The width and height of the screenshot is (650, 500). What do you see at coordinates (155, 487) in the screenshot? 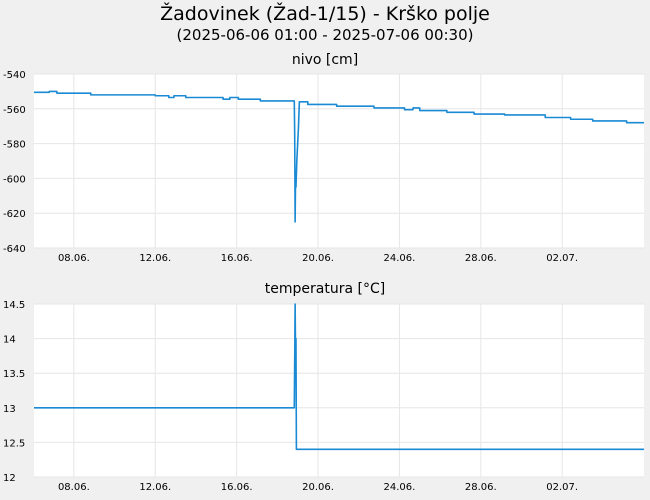
I see `temperature-x-tick-label: 12.06.` at bounding box center [155, 487].